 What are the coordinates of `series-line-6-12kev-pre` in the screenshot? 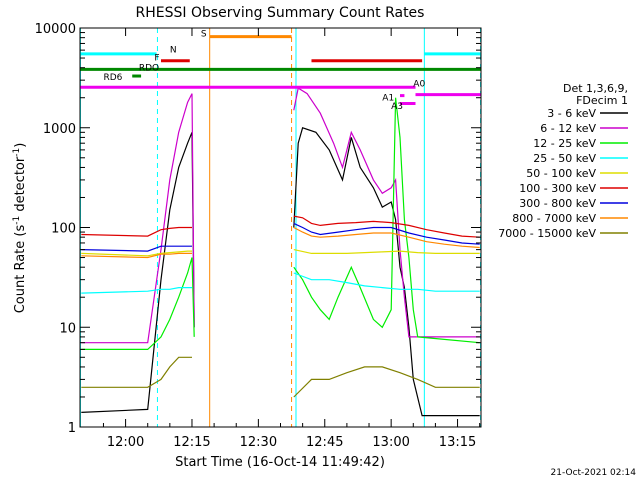 It's located at (138, 218).